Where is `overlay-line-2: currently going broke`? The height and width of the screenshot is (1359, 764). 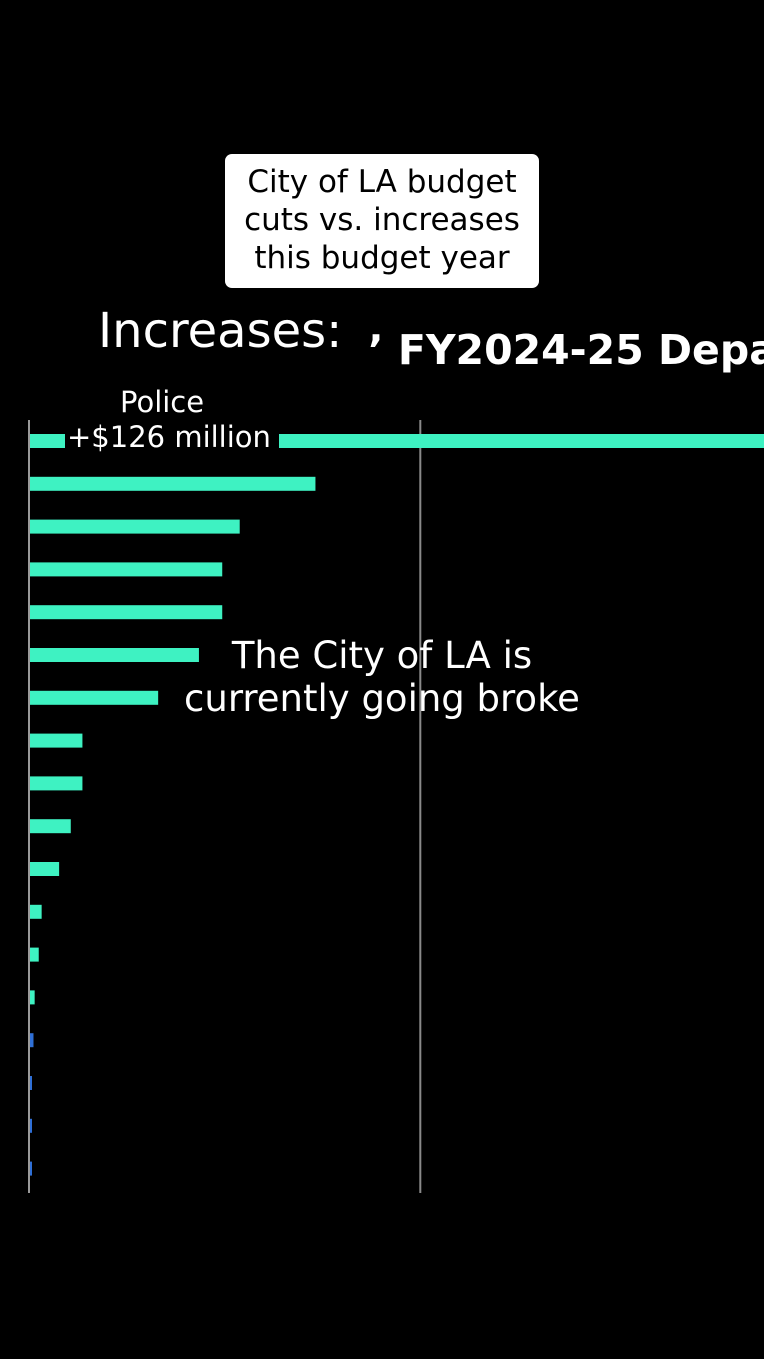 overlay-line-2: currently going broke is located at coordinates (382, 698).